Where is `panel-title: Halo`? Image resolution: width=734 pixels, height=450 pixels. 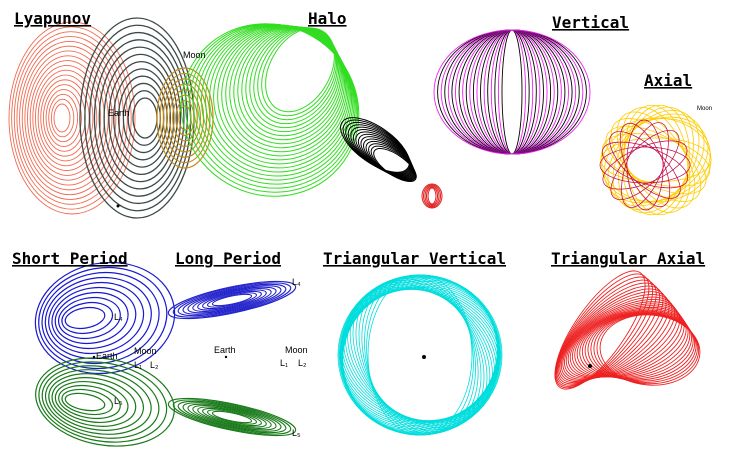 panel-title: Halo is located at coordinates (327, 18).